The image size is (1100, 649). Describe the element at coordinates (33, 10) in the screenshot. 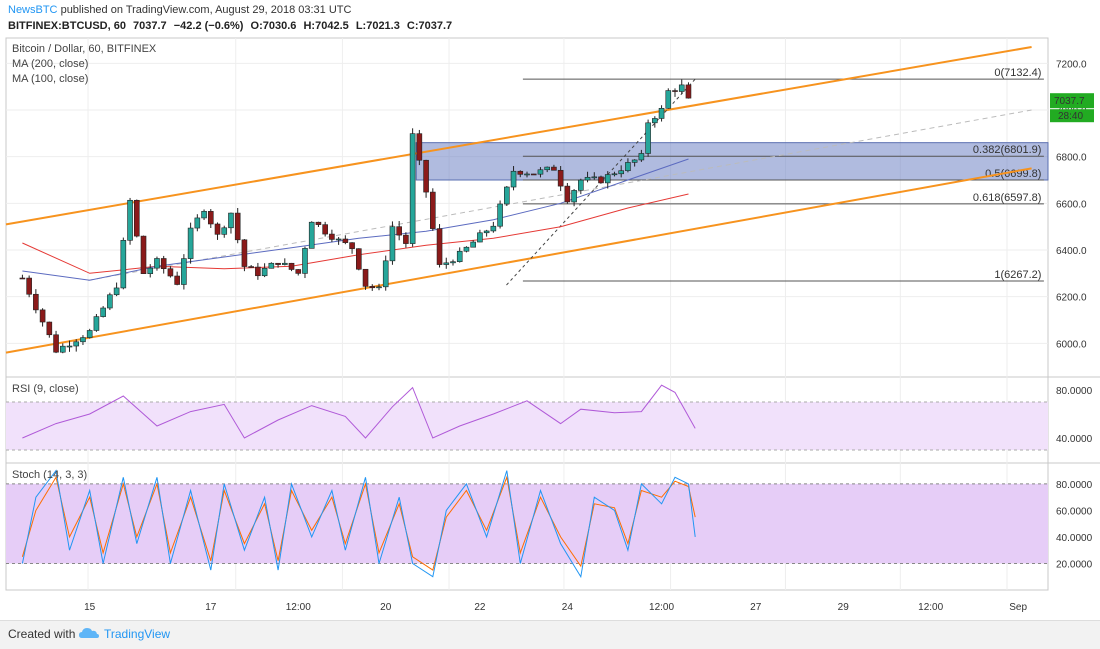

I see `publisher-name: NewsBTC` at that location.